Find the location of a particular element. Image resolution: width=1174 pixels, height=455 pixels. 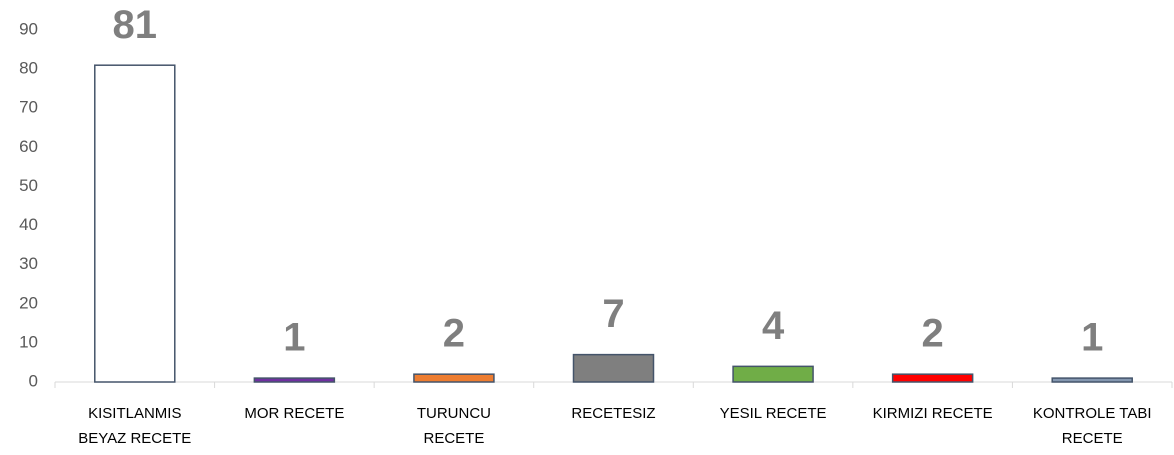

x-tick-label: KISITLANMIS BEYAZ RECETE is located at coordinates (135, 426).